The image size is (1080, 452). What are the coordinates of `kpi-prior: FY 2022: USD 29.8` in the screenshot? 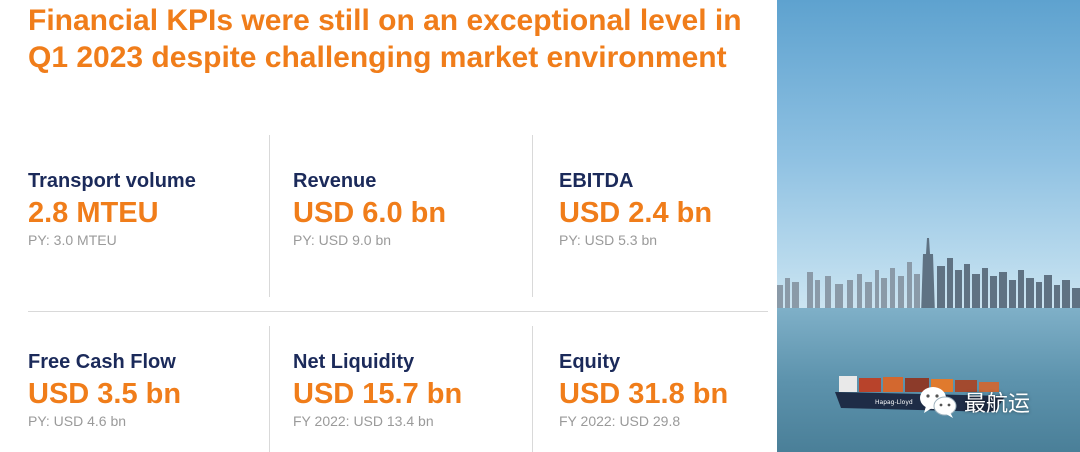 It's located at (620, 421).